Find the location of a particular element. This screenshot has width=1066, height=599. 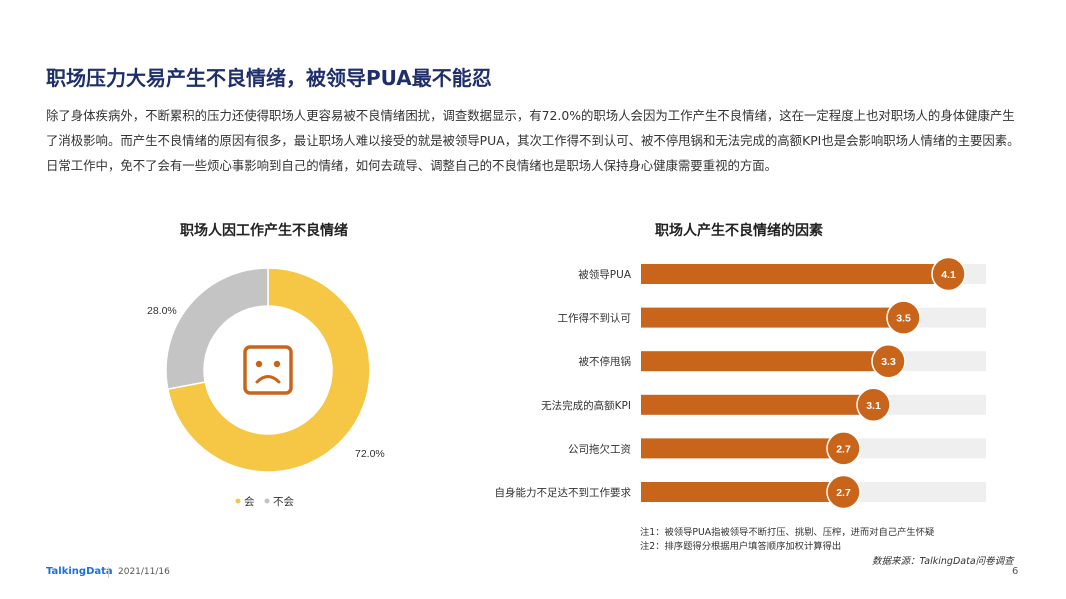

category-label: 无法完成的高额KPI is located at coordinates (586, 405).